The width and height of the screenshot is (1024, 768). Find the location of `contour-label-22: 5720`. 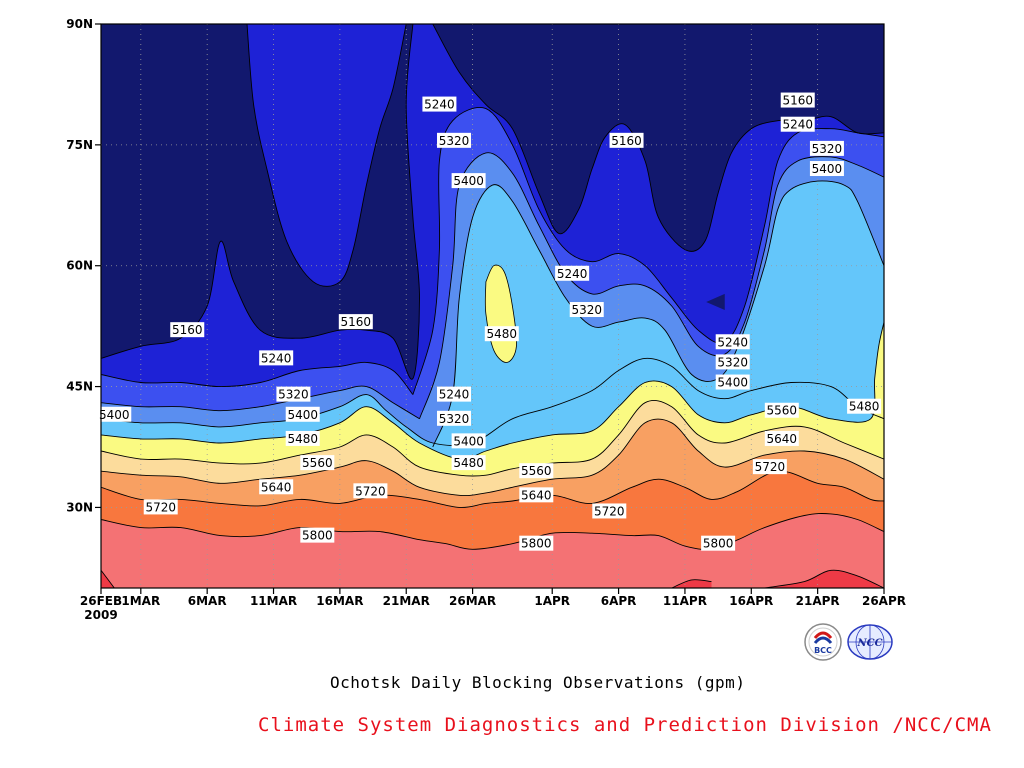

contour-label-22: 5720 is located at coordinates (609, 511).